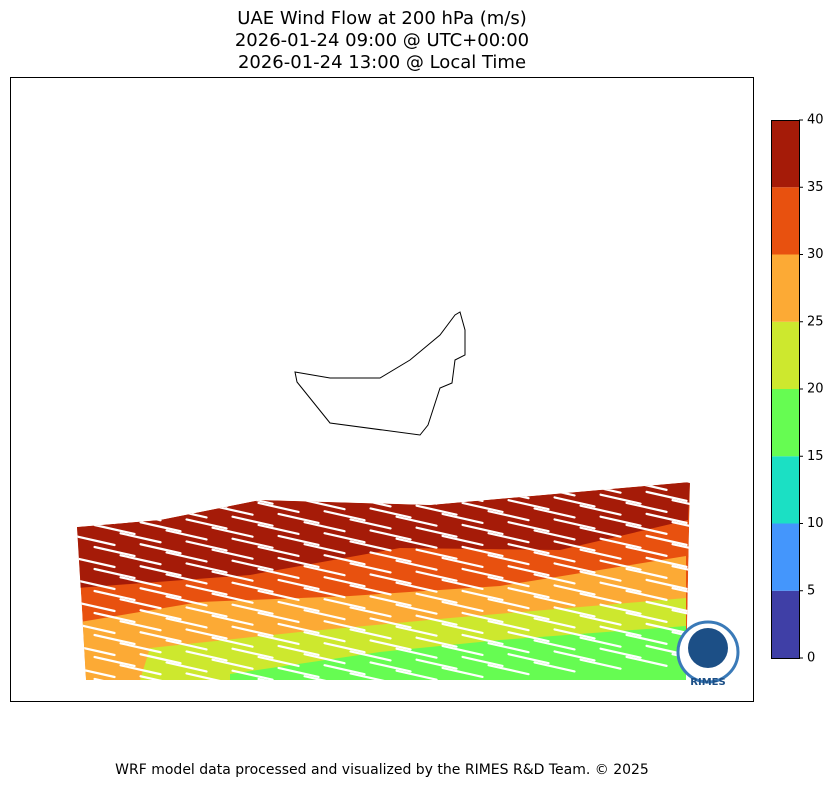 The image size is (835, 788). Describe the element at coordinates (815, 321) in the screenshot. I see `colorbar-tick-label: 25` at that location.